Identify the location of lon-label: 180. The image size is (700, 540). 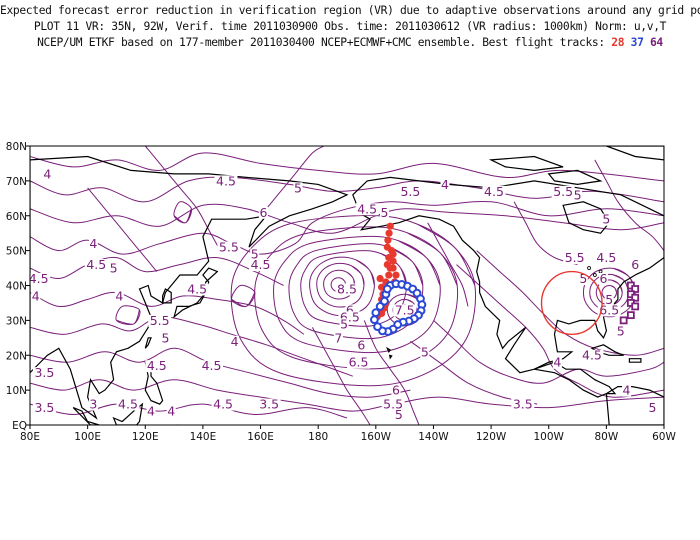
(318, 437).